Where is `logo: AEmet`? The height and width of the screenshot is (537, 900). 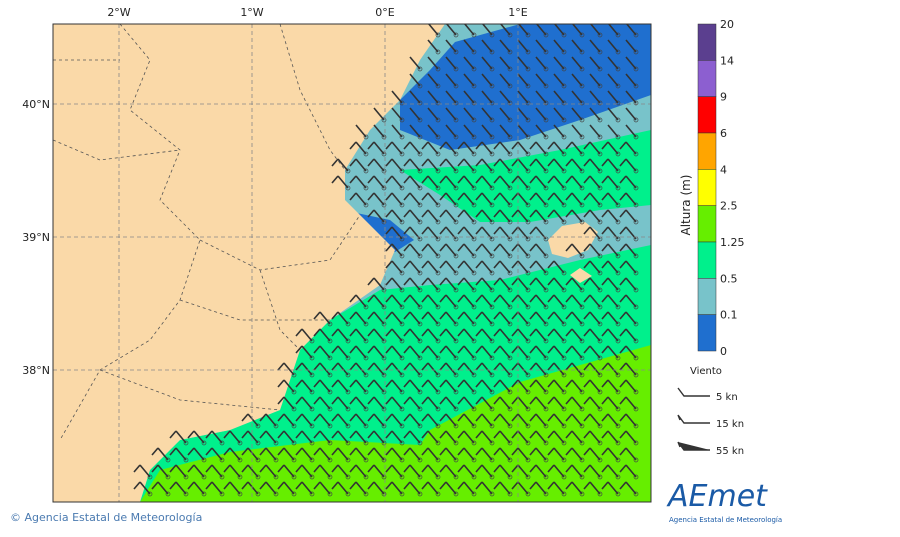
logo: AEmet is located at coordinates (717, 496).